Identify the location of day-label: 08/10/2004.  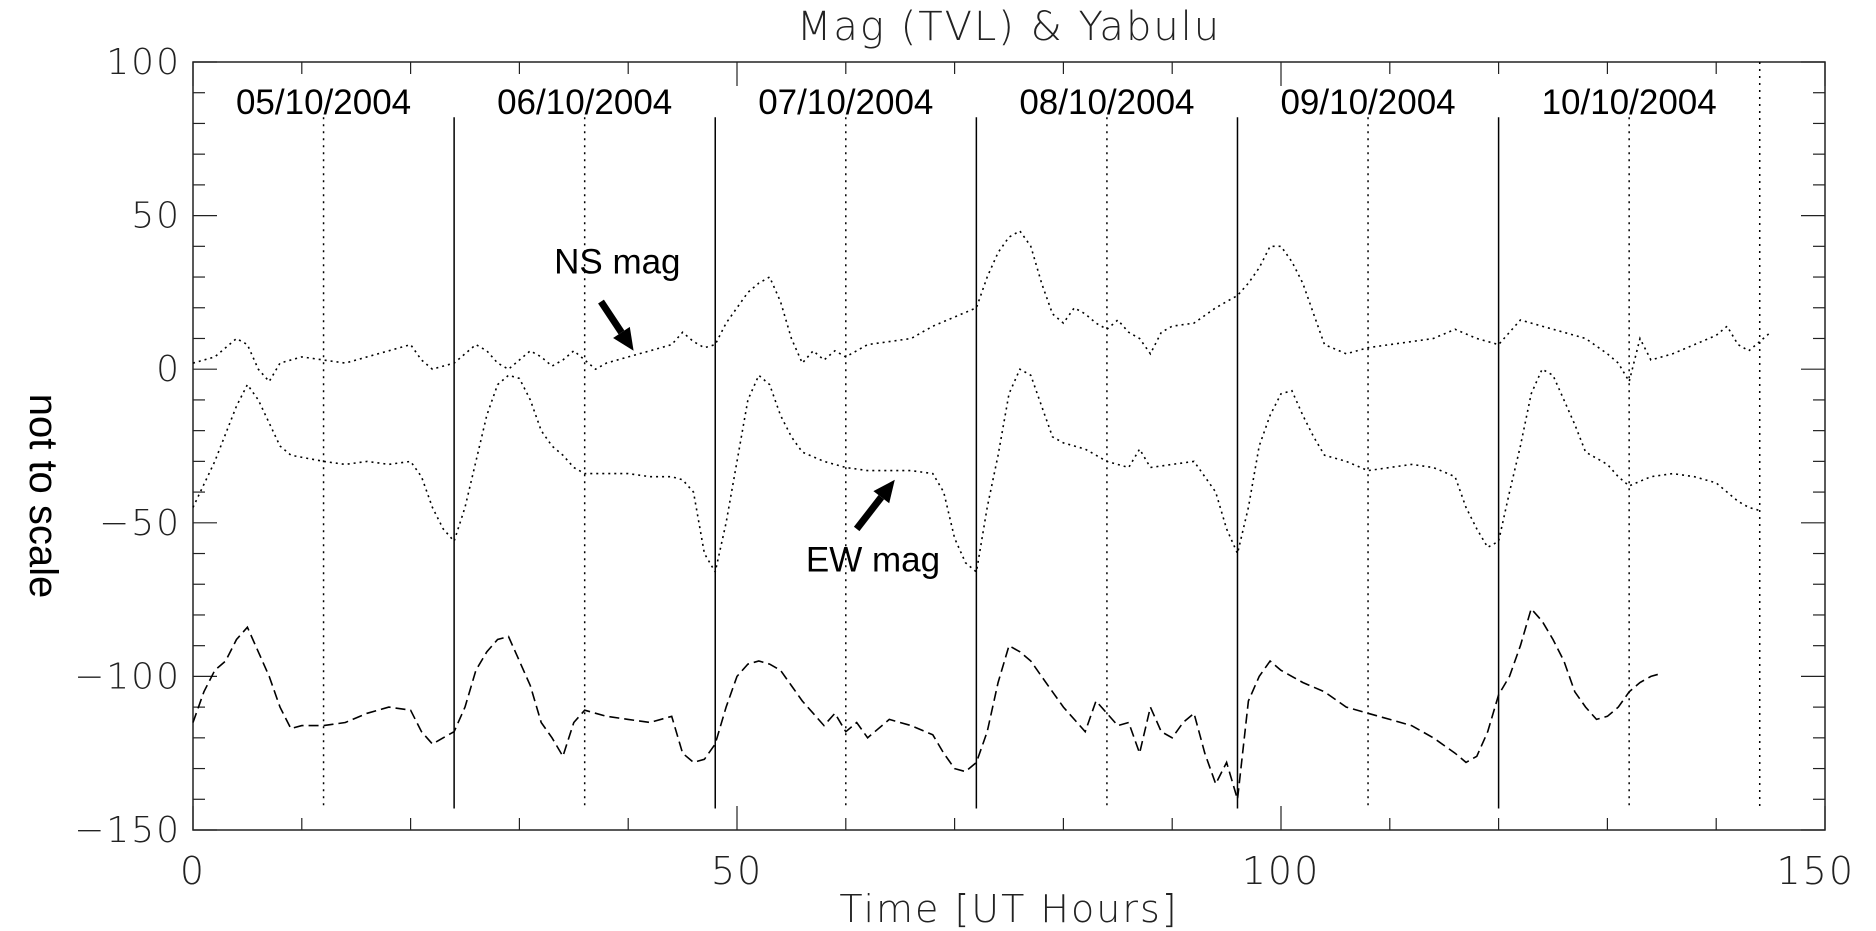
(1106, 102).